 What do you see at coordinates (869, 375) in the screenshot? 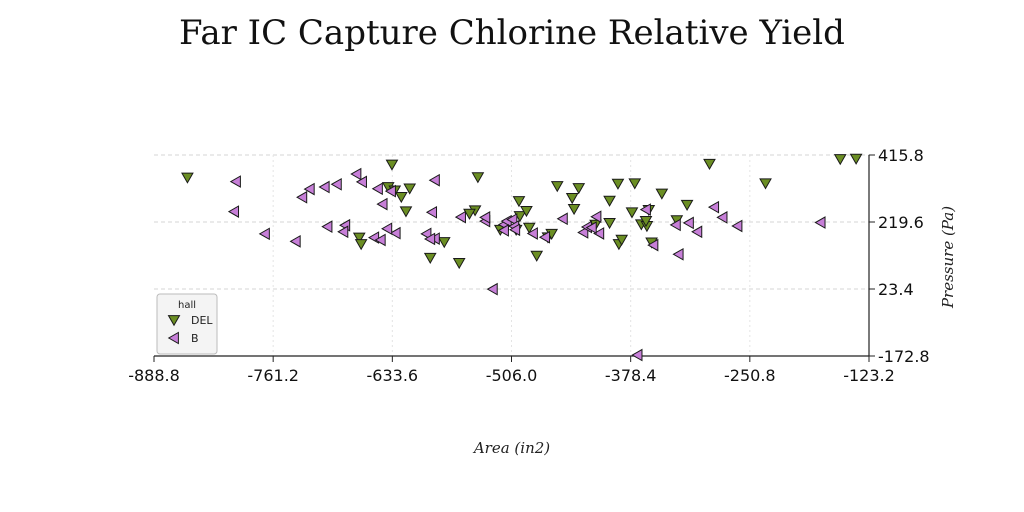
I see `x-tick-label: -123.2` at bounding box center [869, 375].